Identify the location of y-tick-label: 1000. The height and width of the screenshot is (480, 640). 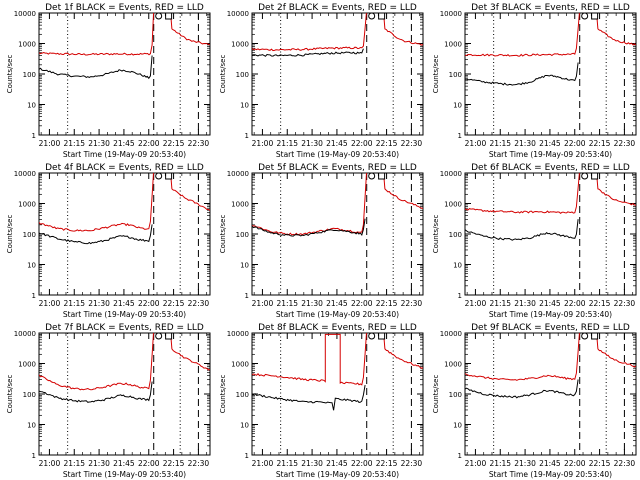
(453, 205).